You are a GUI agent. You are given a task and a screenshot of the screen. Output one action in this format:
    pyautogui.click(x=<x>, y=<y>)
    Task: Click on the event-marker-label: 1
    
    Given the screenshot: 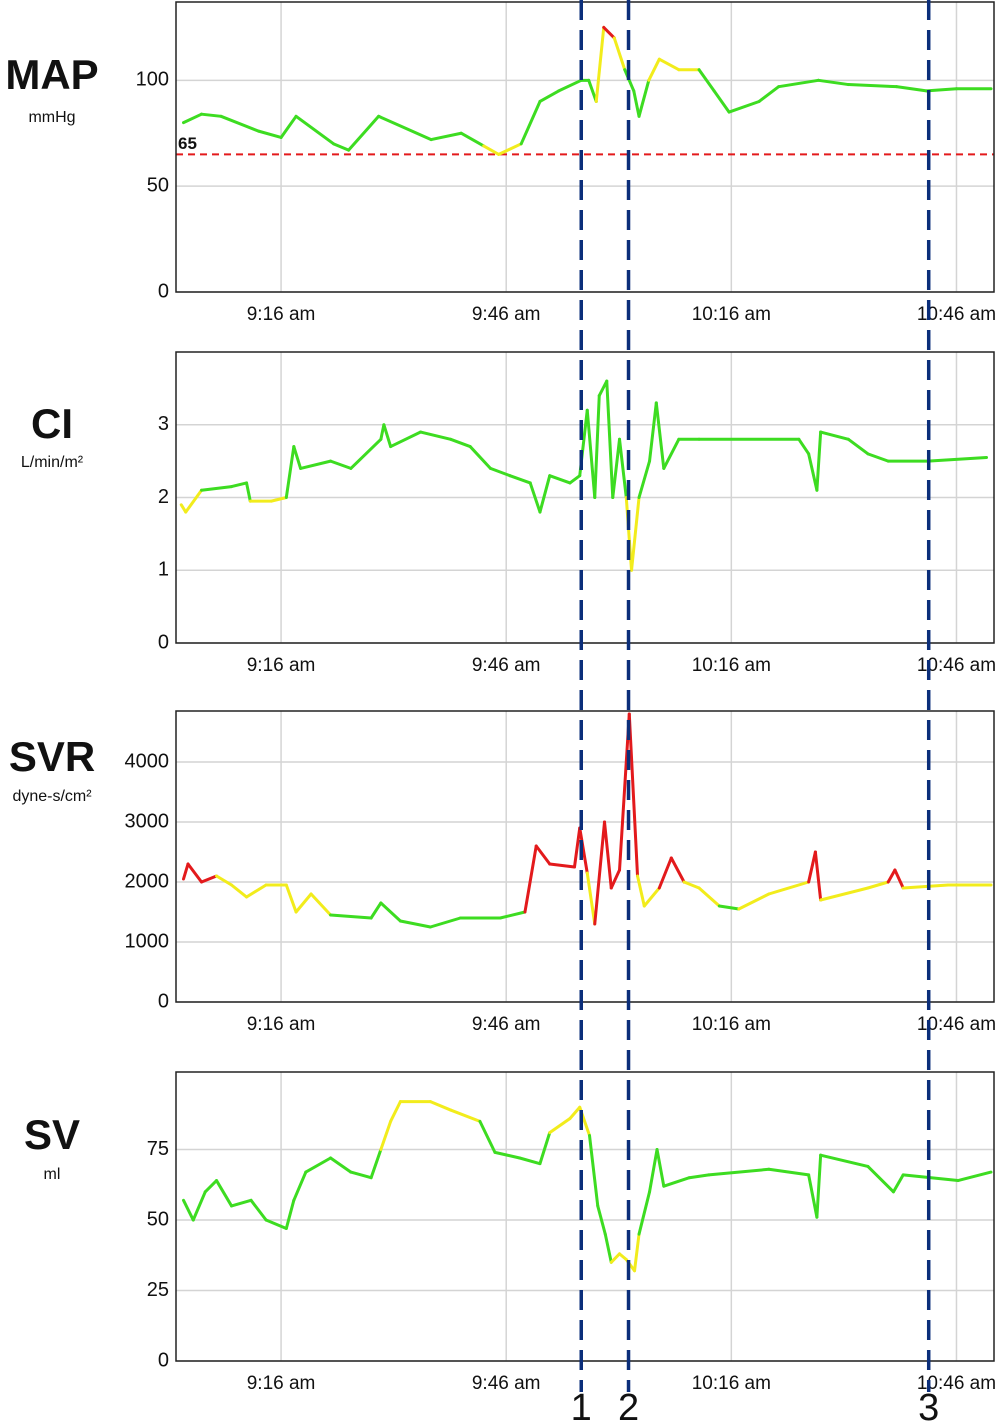 What is the action you would take?
    pyautogui.click(x=581, y=1407)
    